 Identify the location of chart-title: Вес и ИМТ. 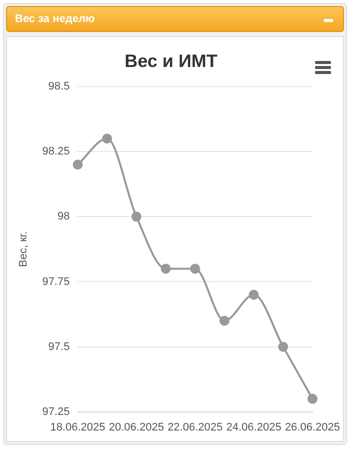
(171, 60).